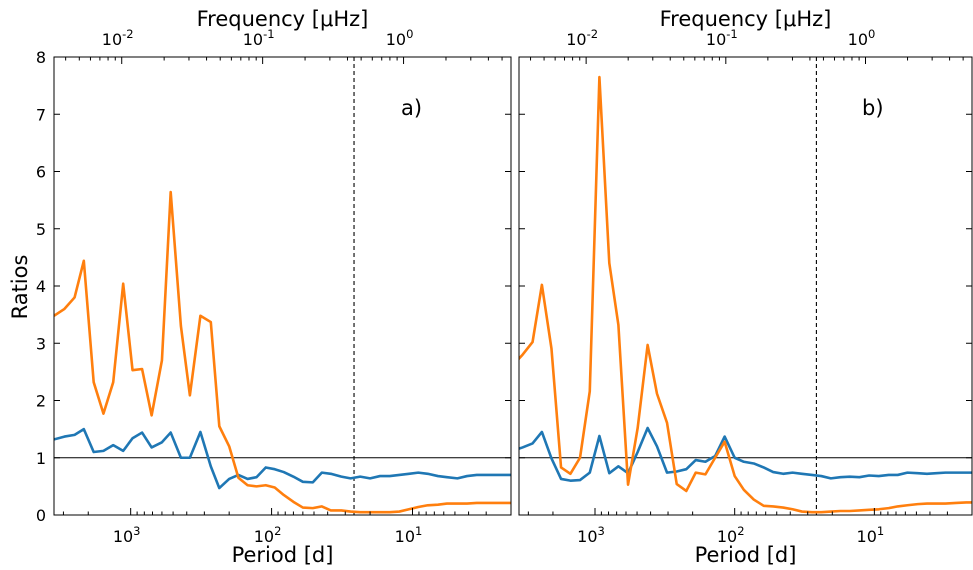  I want to click on y-tick-label: 4, so click(41, 286).